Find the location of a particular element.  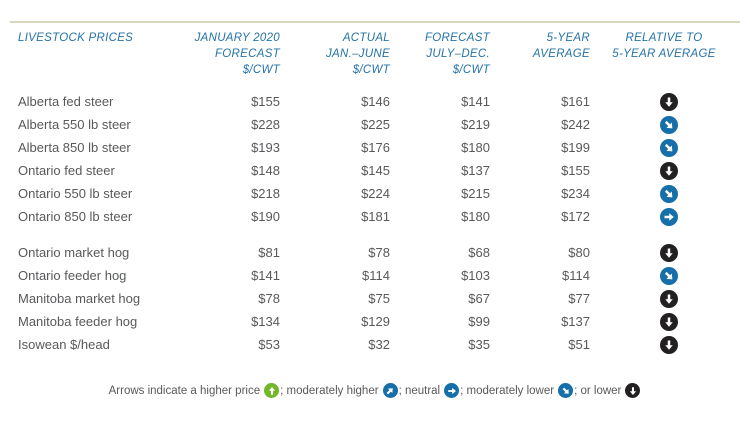

table-row: Isowean $/head $53 $32 $35 $51 is located at coordinates (378, 344).